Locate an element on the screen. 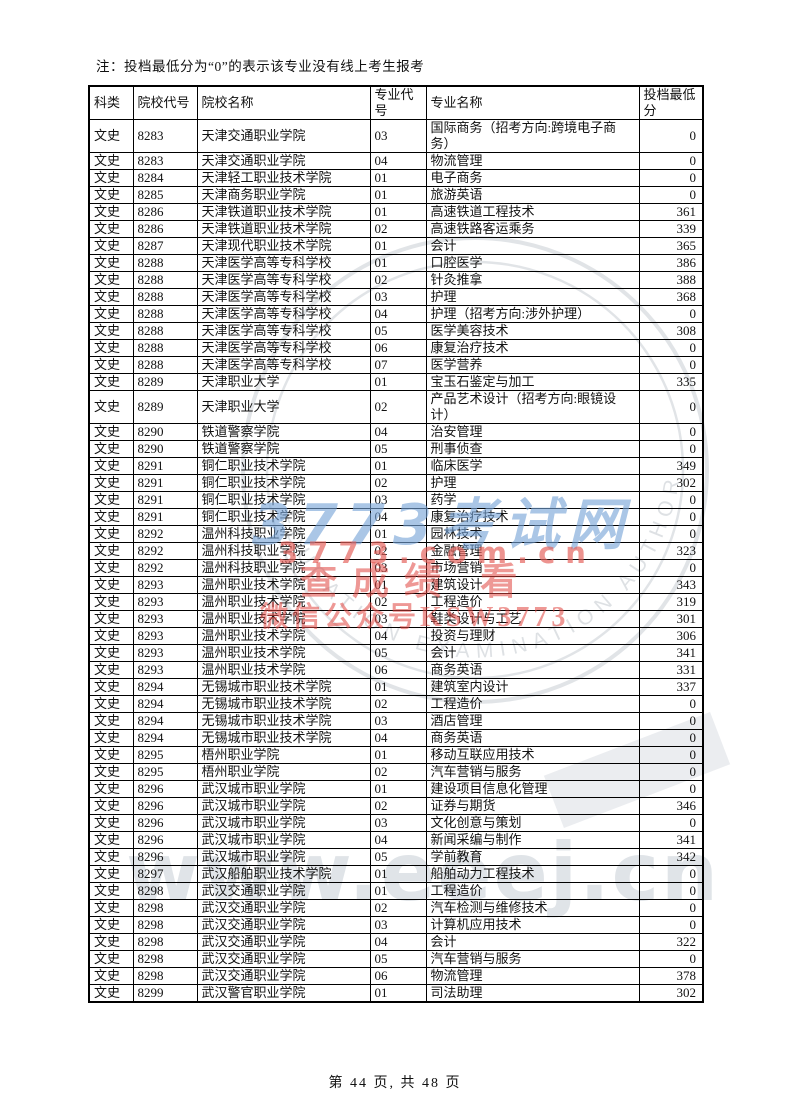 The image size is (790, 1117). cell-min-score: 337 is located at coordinates (671, 687).